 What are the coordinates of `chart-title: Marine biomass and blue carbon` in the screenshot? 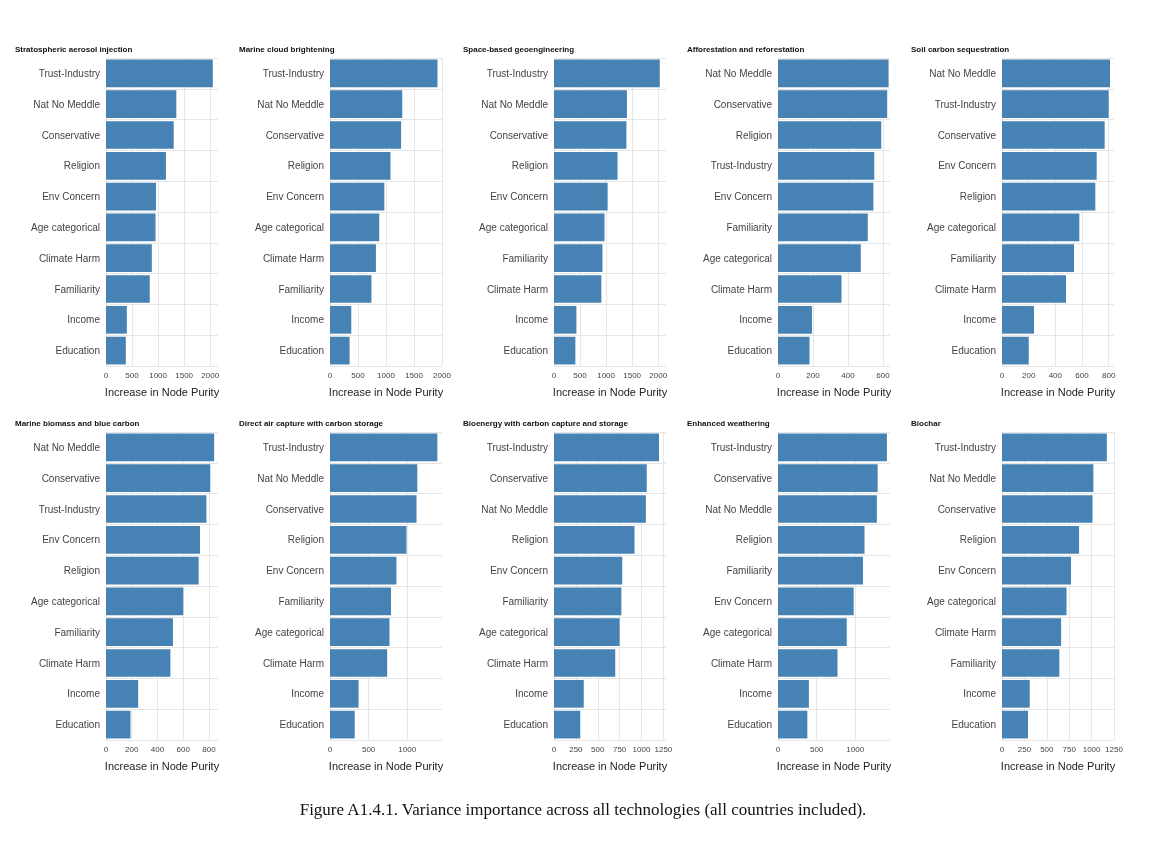 It's located at (77, 423).